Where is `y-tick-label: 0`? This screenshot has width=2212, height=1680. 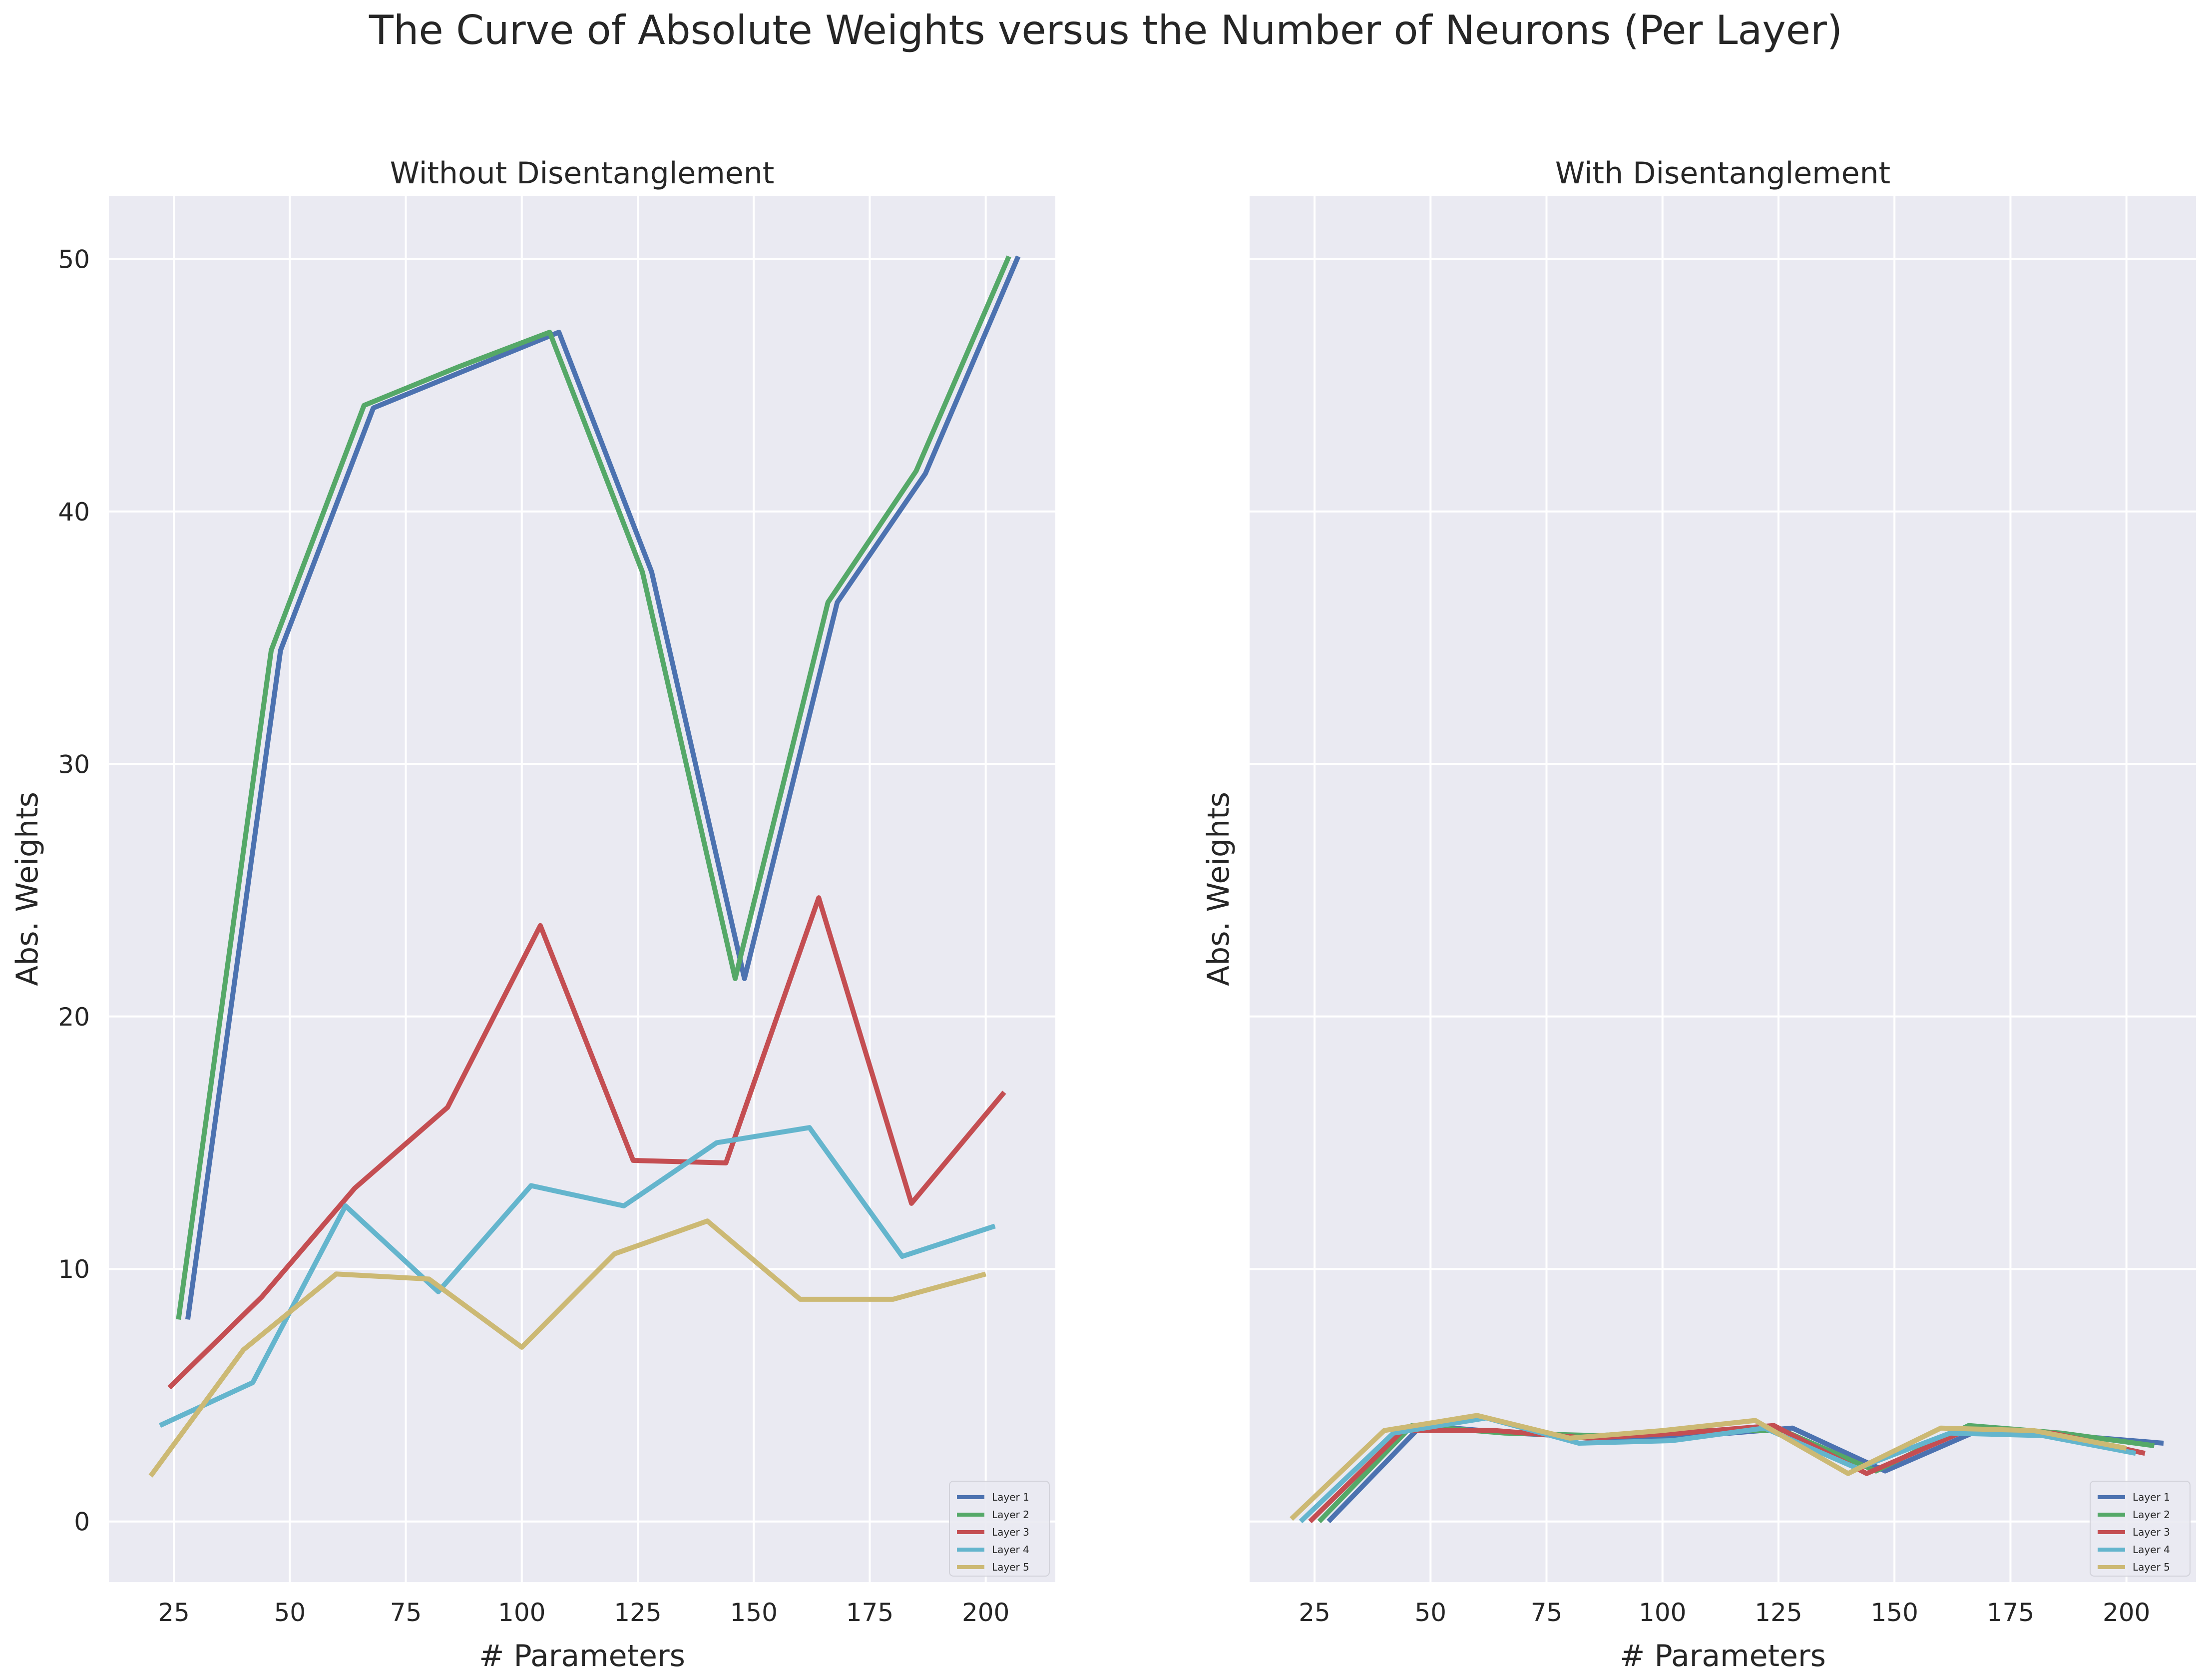
y-tick-label: 0 is located at coordinates (82, 1523).